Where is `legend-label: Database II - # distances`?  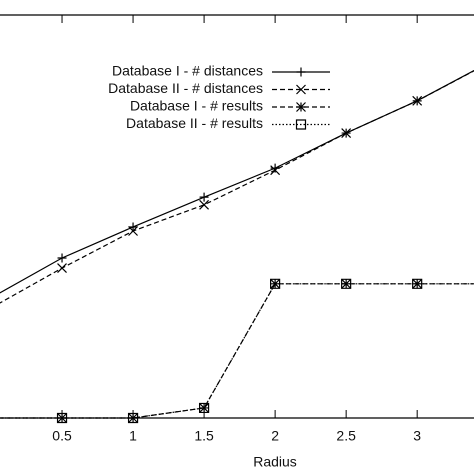
legend-label: Database II - # distances is located at coordinates (185, 88).